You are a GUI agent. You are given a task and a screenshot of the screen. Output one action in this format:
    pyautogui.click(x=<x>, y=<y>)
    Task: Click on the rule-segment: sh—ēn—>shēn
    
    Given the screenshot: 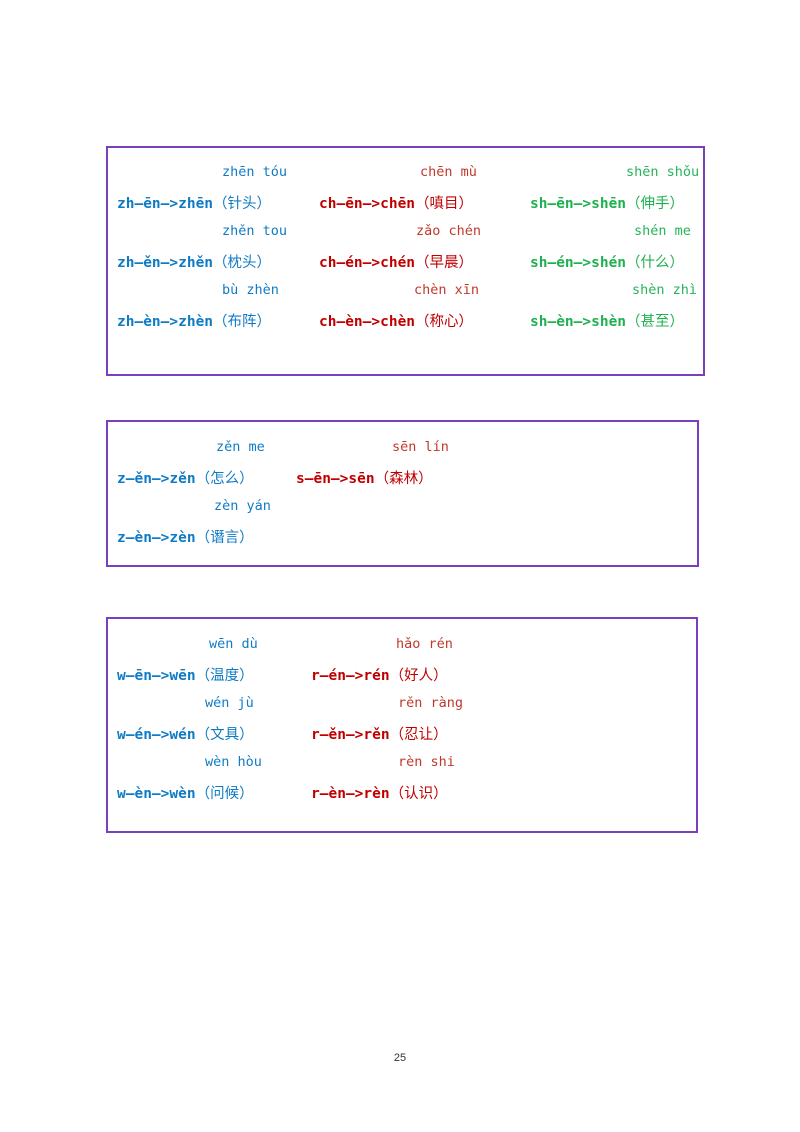 What is the action you would take?
    pyautogui.click(x=578, y=204)
    